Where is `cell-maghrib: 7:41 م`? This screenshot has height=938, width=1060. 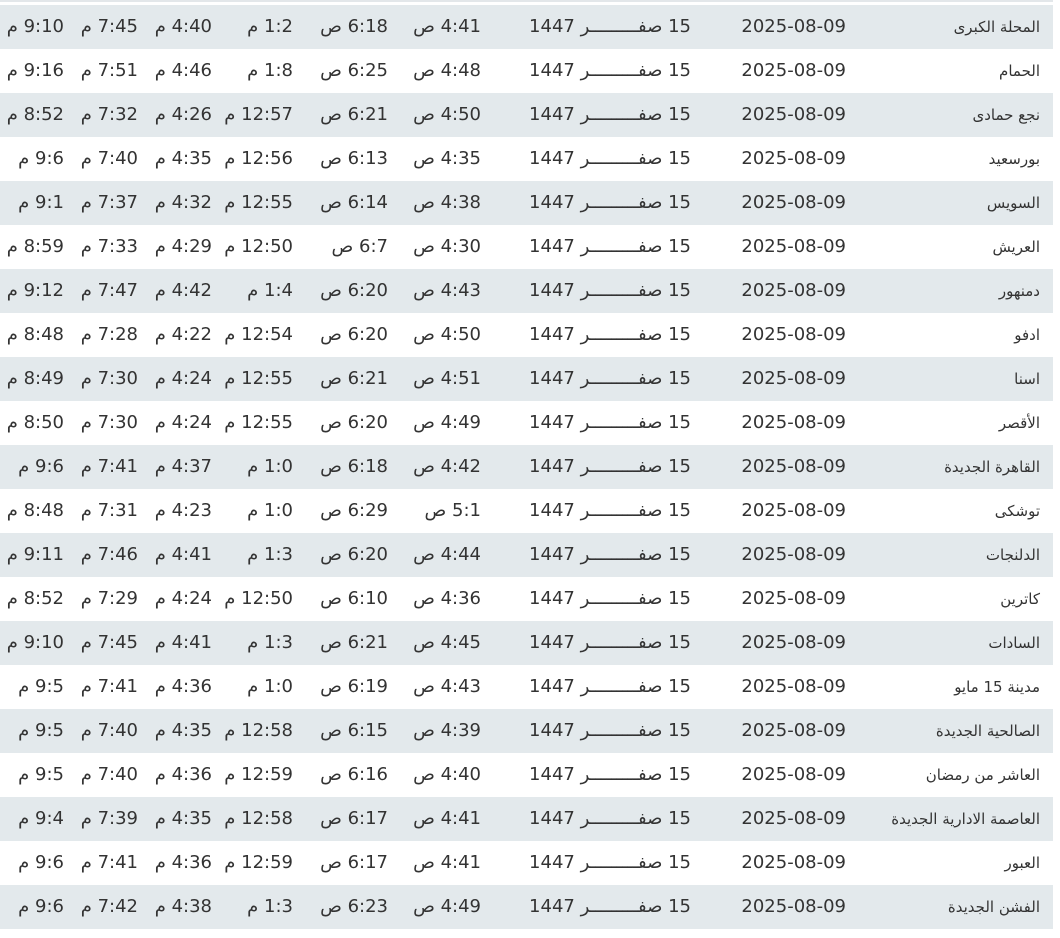 cell-maghrib: 7:41 م is located at coordinates (109, 862).